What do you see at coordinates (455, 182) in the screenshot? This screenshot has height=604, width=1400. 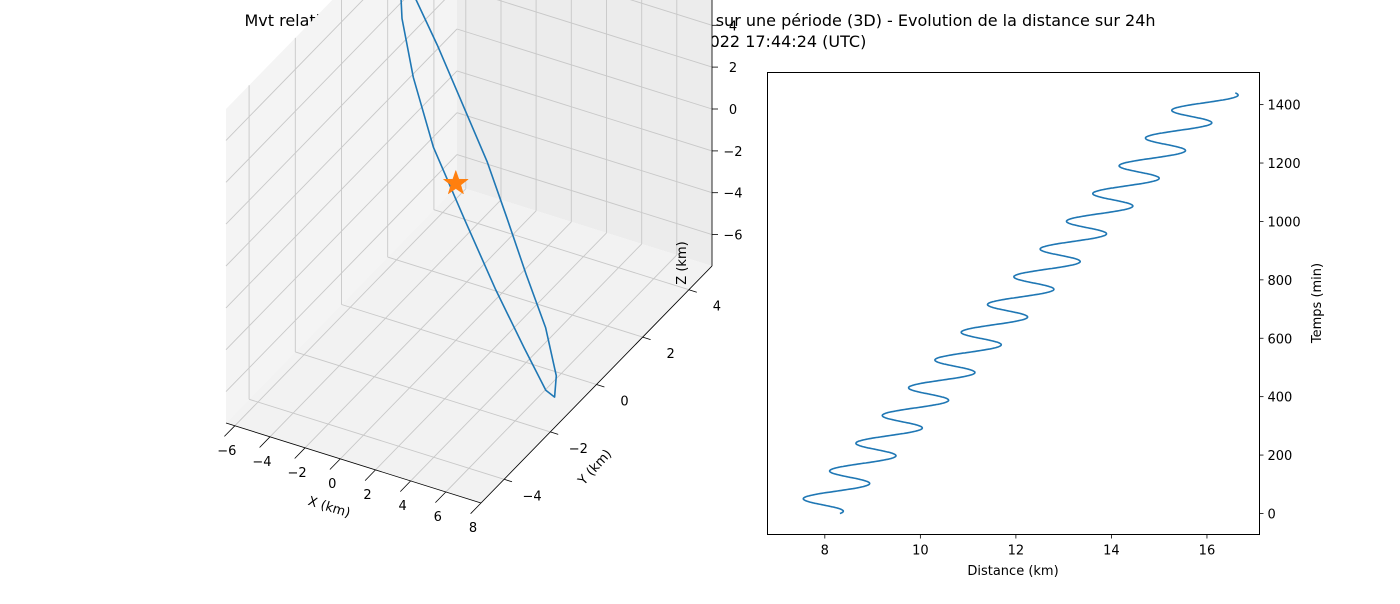 I see `origin-star-marker` at bounding box center [455, 182].